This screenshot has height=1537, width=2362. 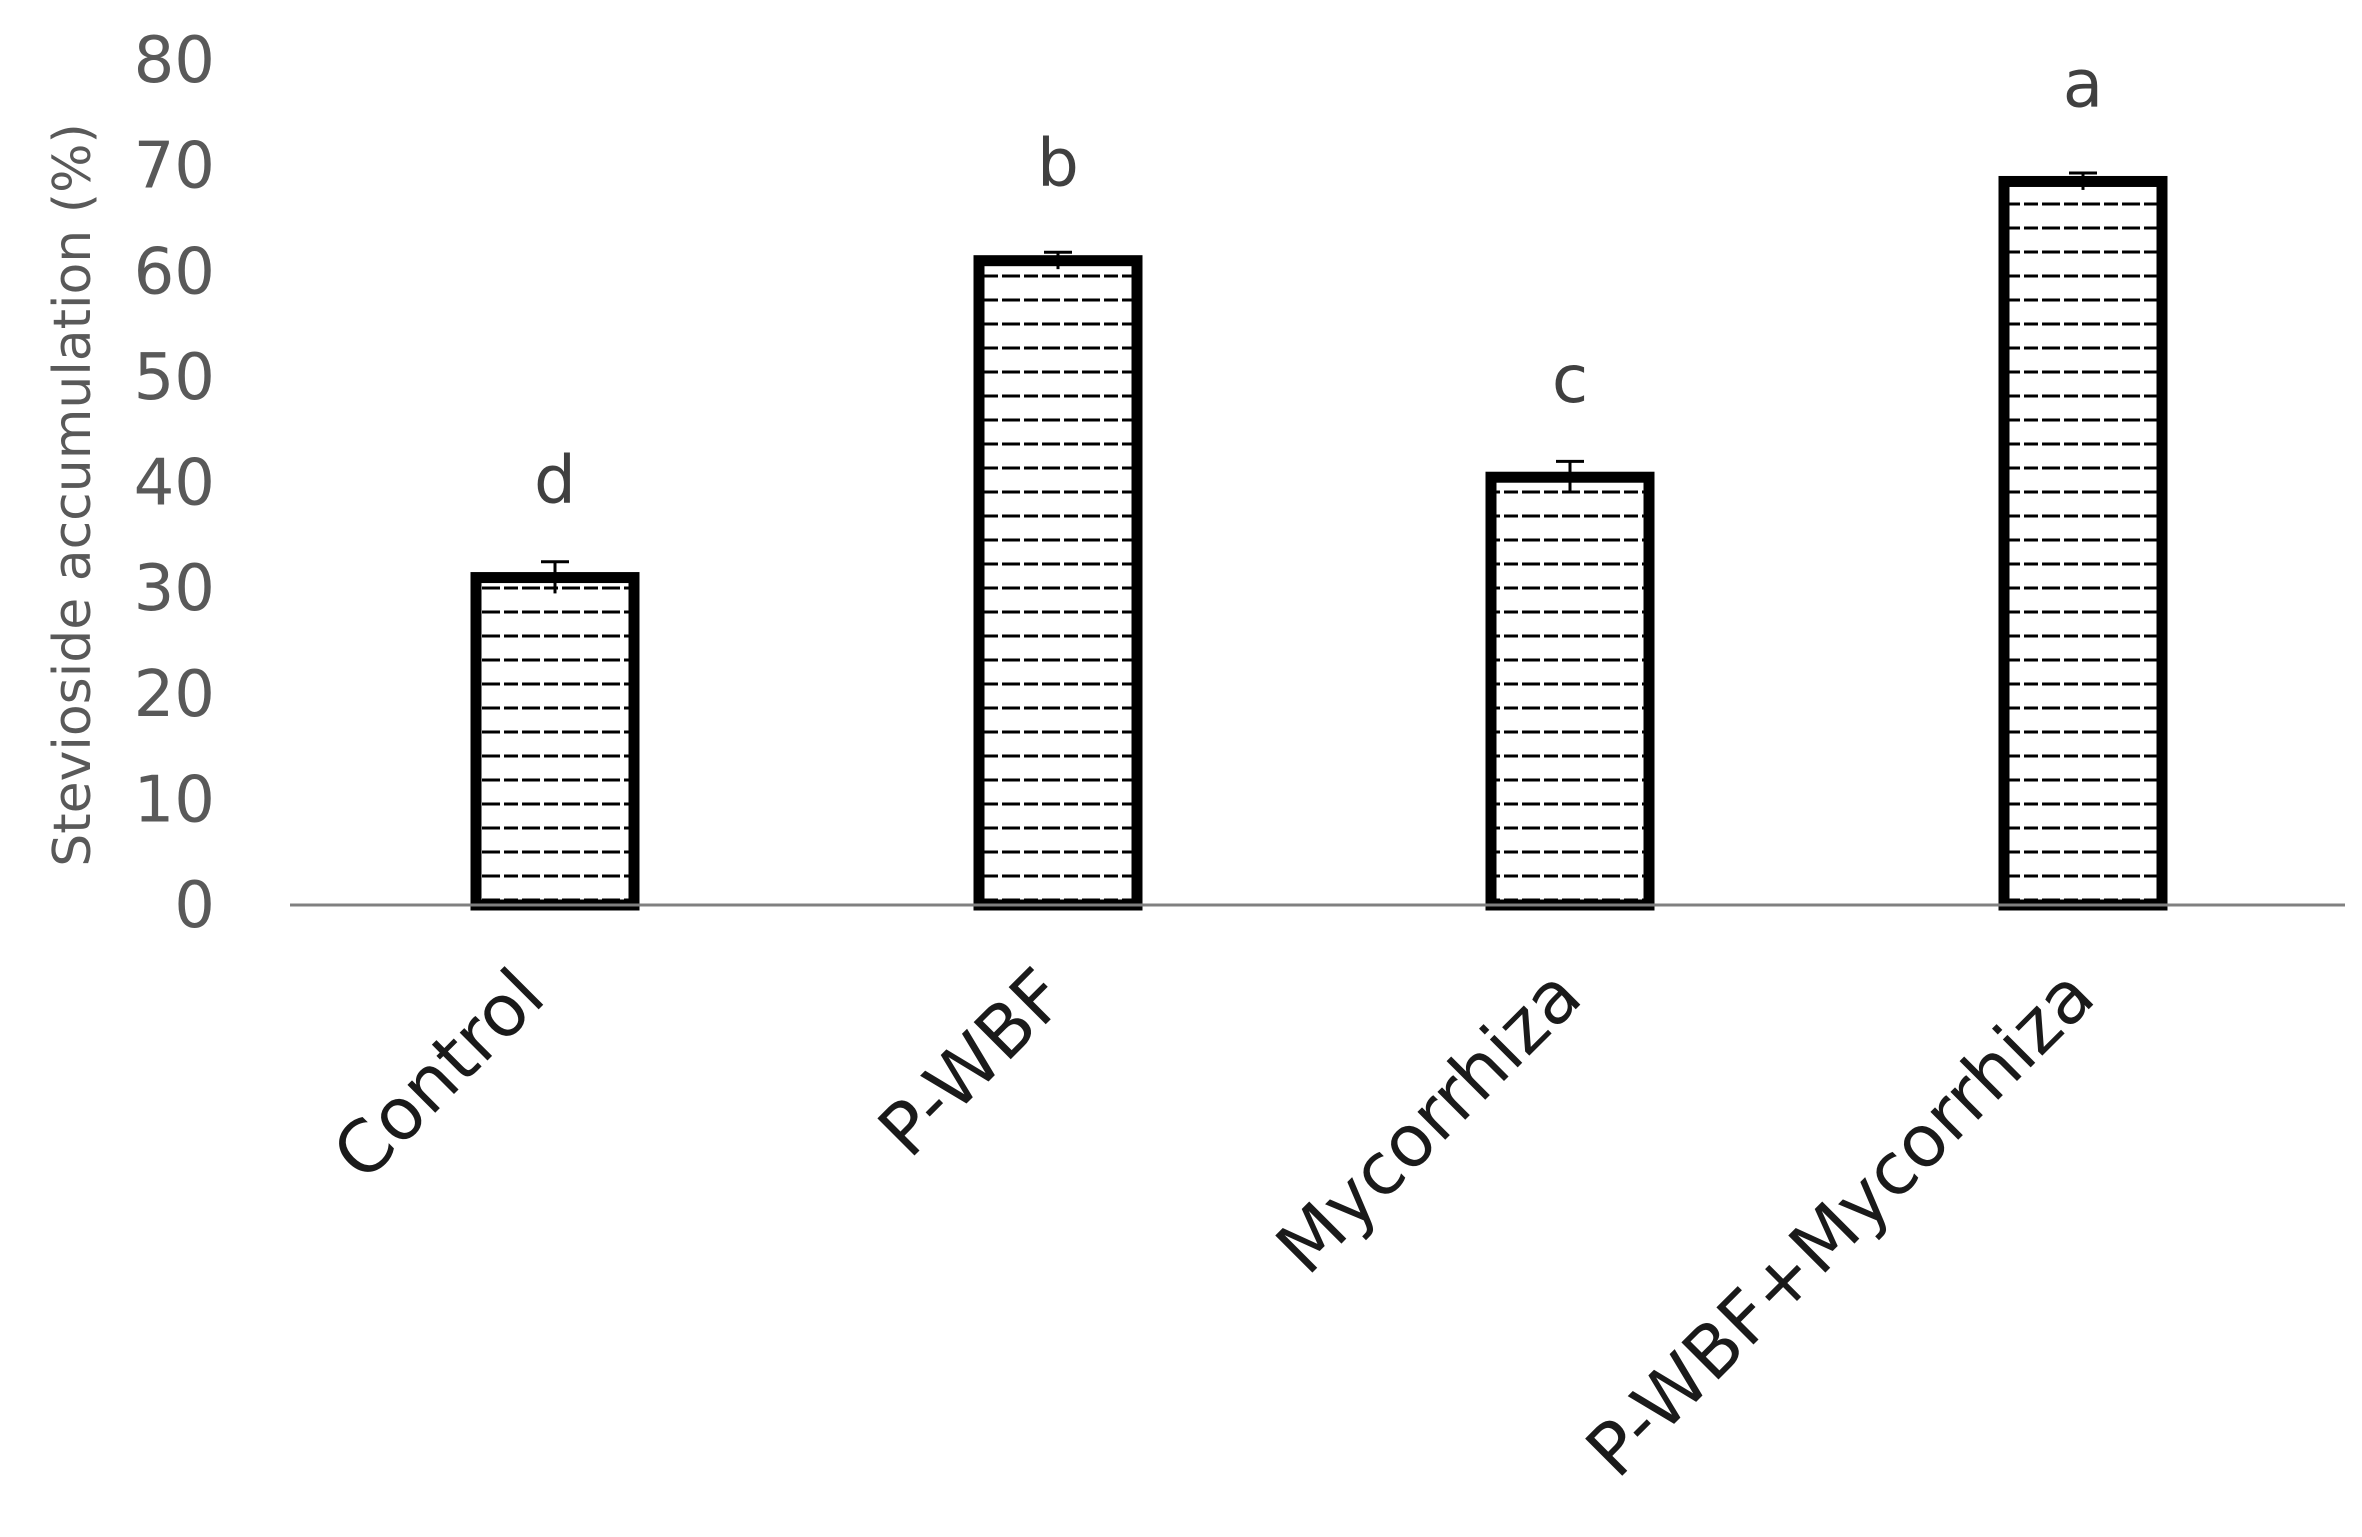 What do you see at coordinates (174, 272) in the screenshot?
I see `y-tick-label: 60` at bounding box center [174, 272].